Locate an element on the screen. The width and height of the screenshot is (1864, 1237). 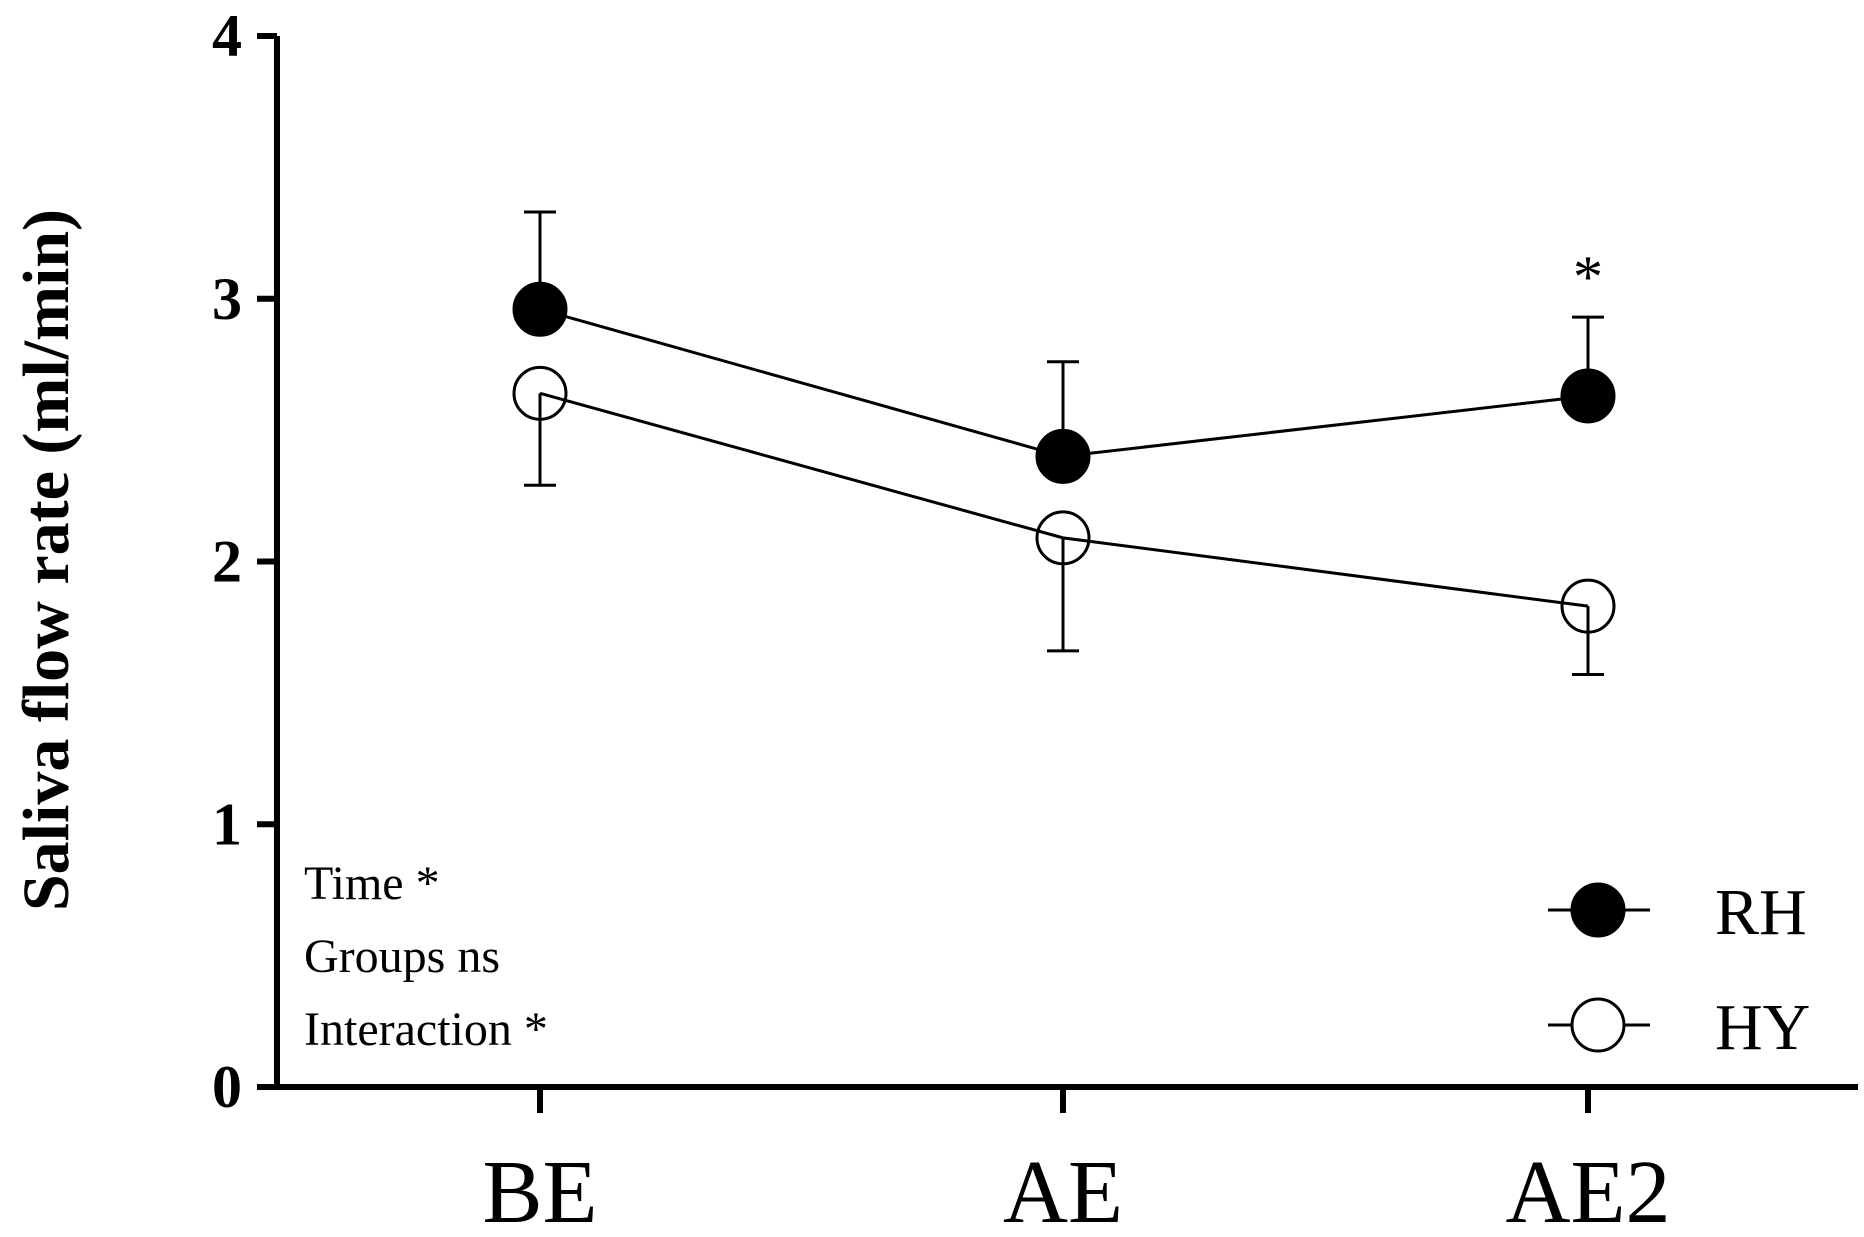
x-ticks: BE AE AE2 is located at coordinates (1076, 1162).